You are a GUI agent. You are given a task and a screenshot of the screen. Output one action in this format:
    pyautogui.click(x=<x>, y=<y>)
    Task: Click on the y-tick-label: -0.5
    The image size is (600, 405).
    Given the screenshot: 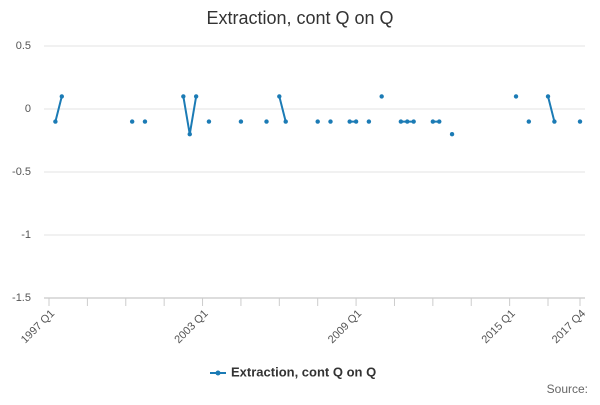 What is the action you would take?
    pyautogui.click(x=21, y=172)
    